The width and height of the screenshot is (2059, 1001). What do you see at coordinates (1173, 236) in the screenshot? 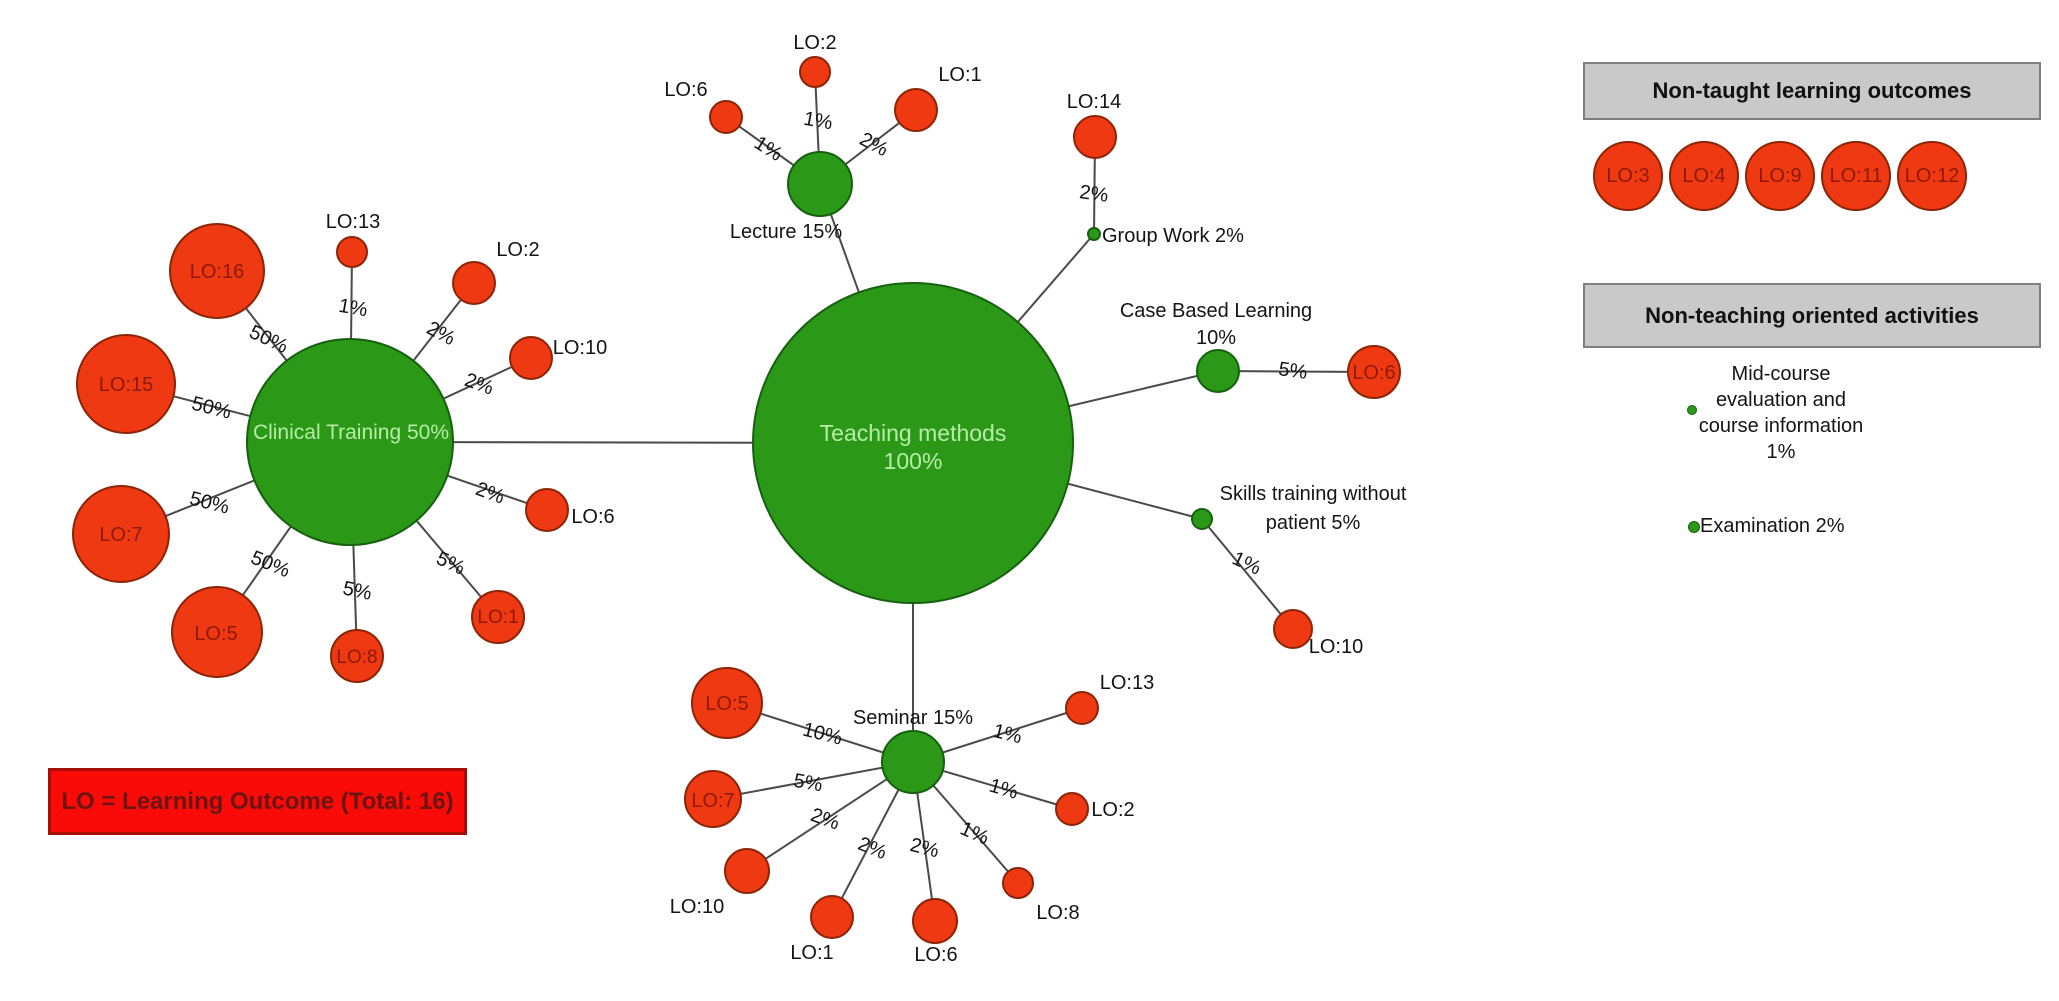
I see `node-label-groupwork-0: Group Work 2%` at bounding box center [1173, 236].